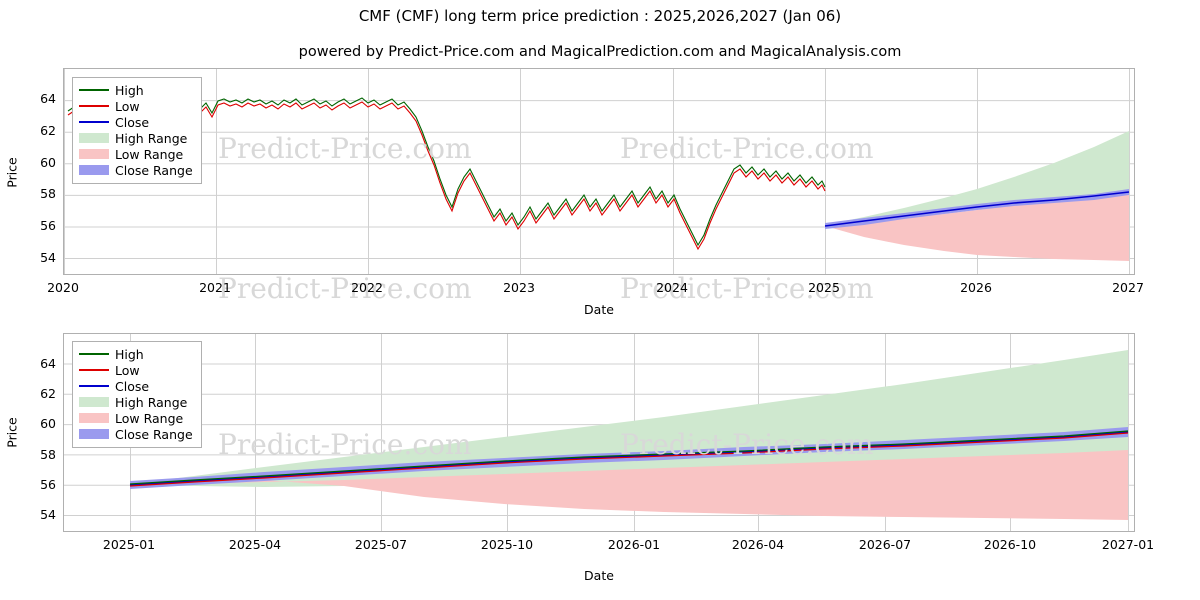 The width and height of the screenshot is (1200, 600). What do you see at coordinates (599, 309) in the screenshot?
I see `top-xaxis-label: Date` at bounding box center [599, 309].